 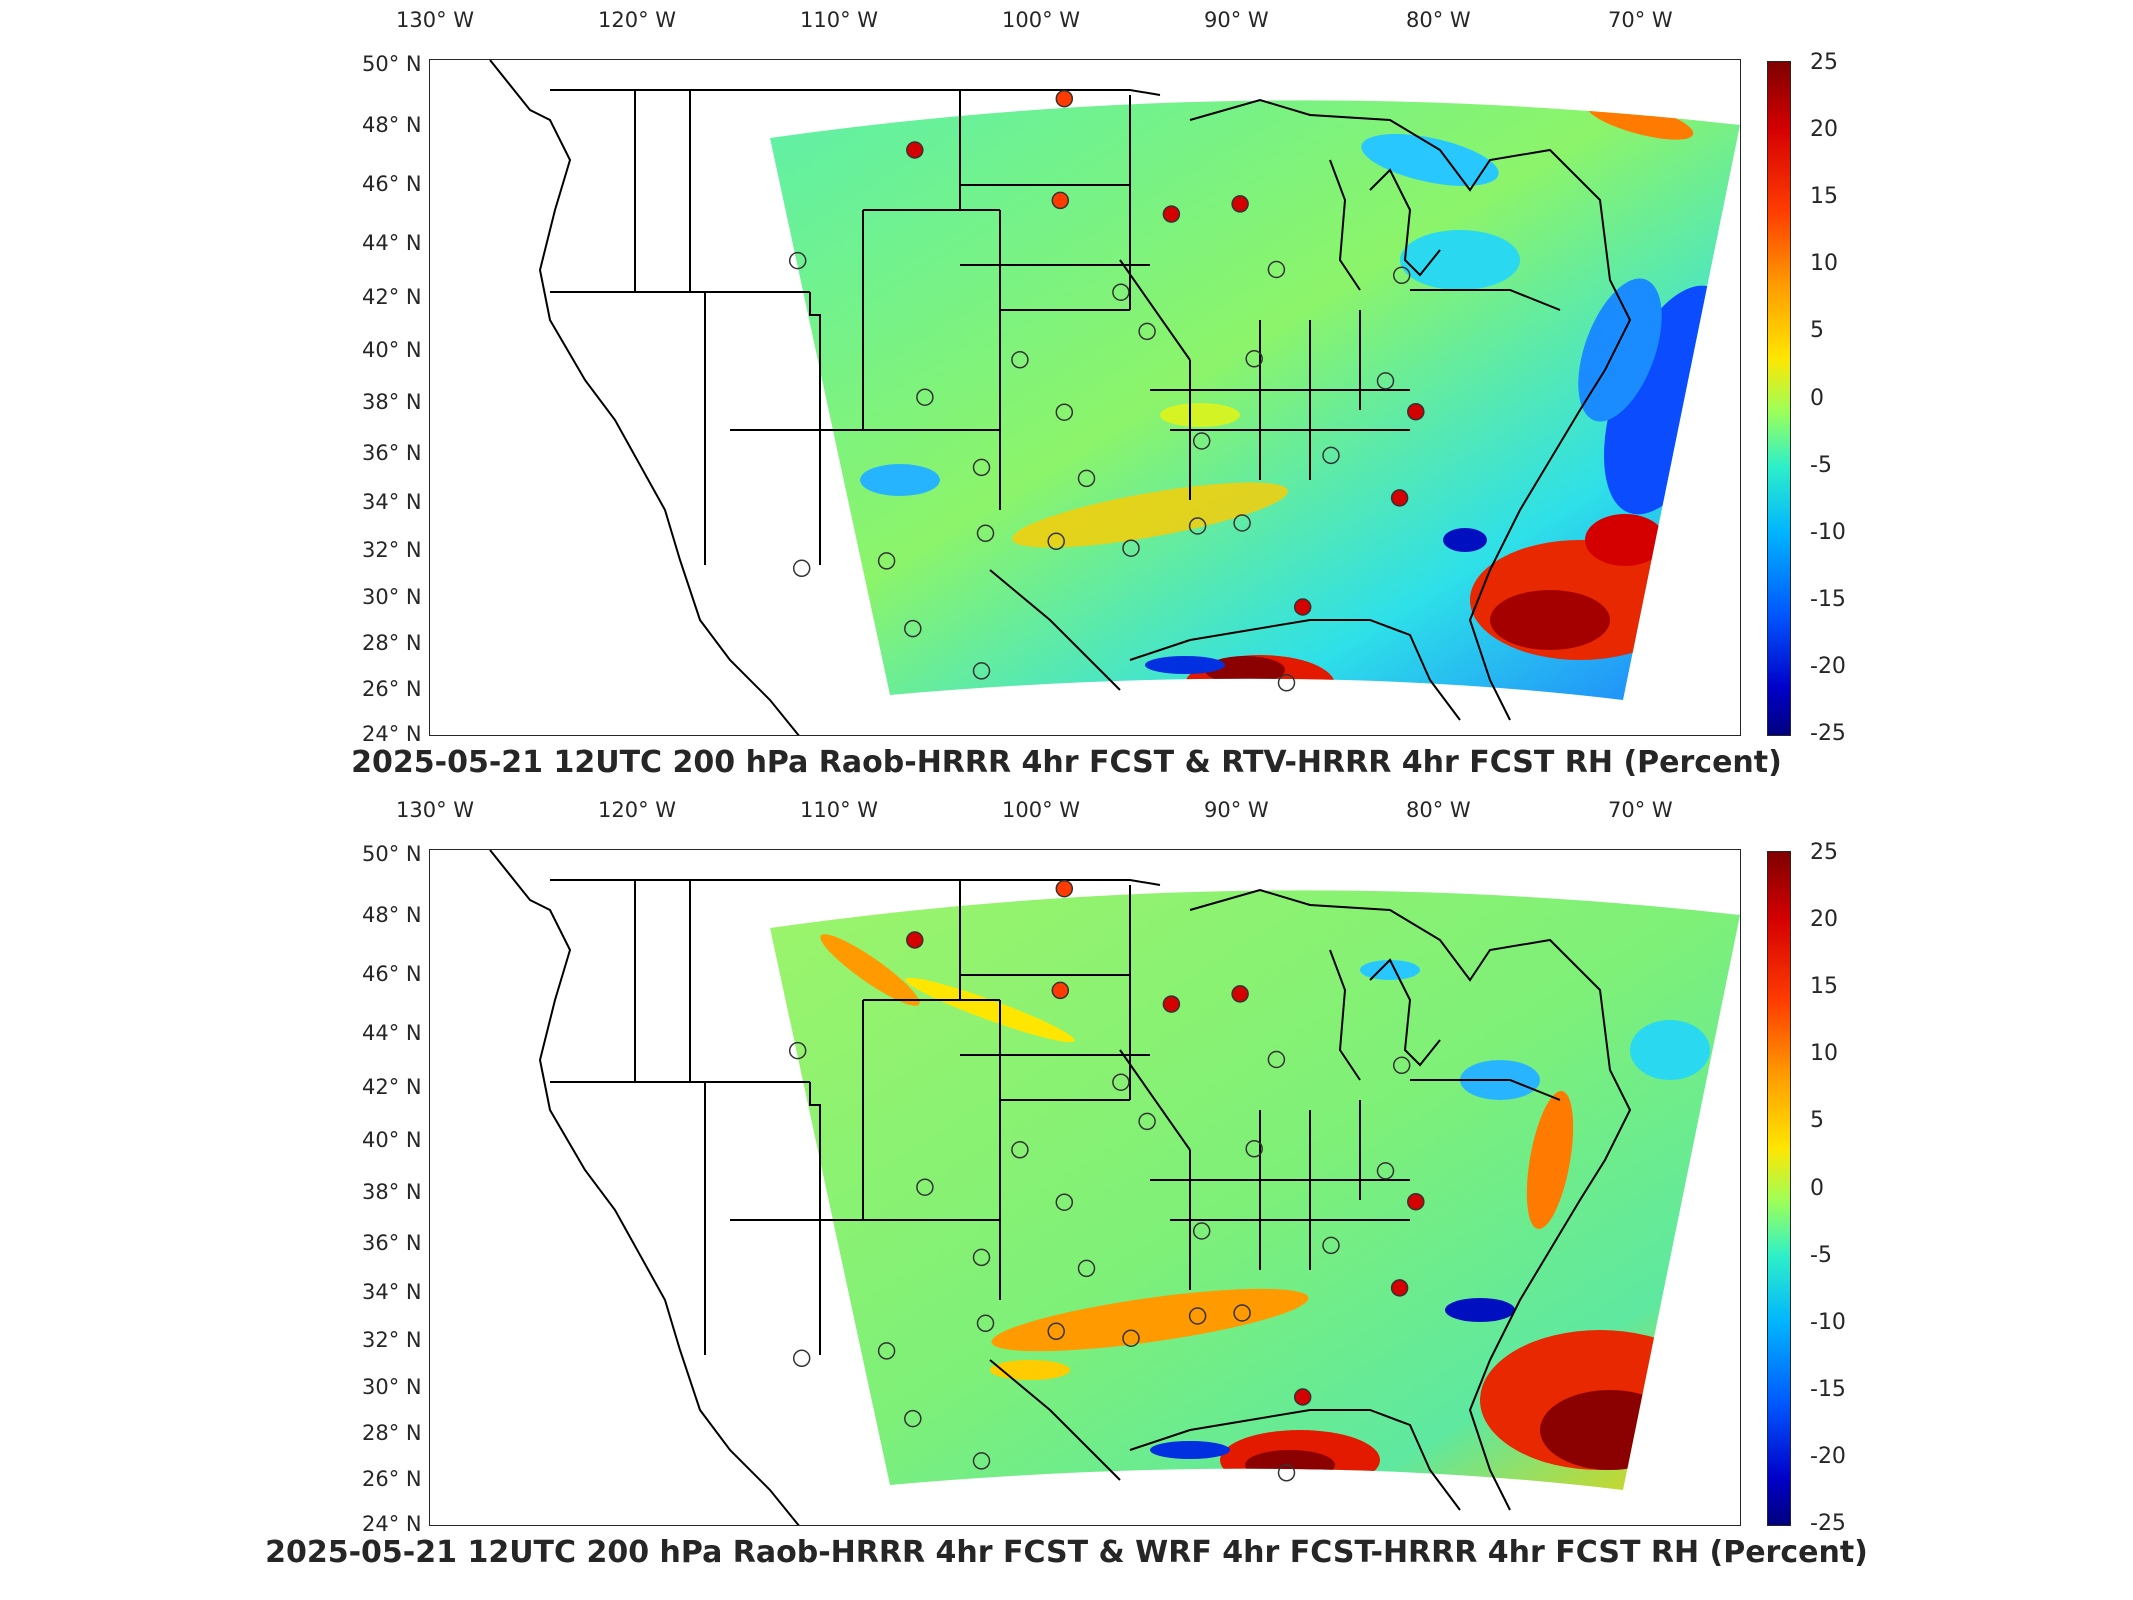 What do you see at coordinates (1824, 263) in the screenshot?
I see `colorbar-tick: 10` at bounding box center [1824, 263].